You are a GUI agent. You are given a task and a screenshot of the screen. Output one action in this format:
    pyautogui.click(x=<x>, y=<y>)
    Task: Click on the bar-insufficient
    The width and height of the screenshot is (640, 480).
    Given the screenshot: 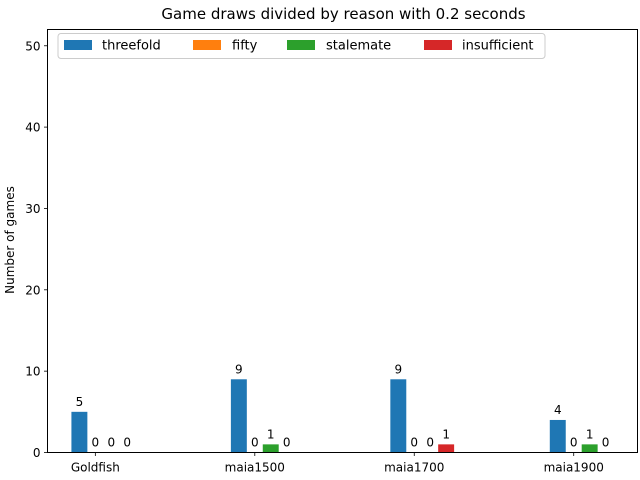 What is the action you would take?
    pyautogui.click(x=446, y=448)
    